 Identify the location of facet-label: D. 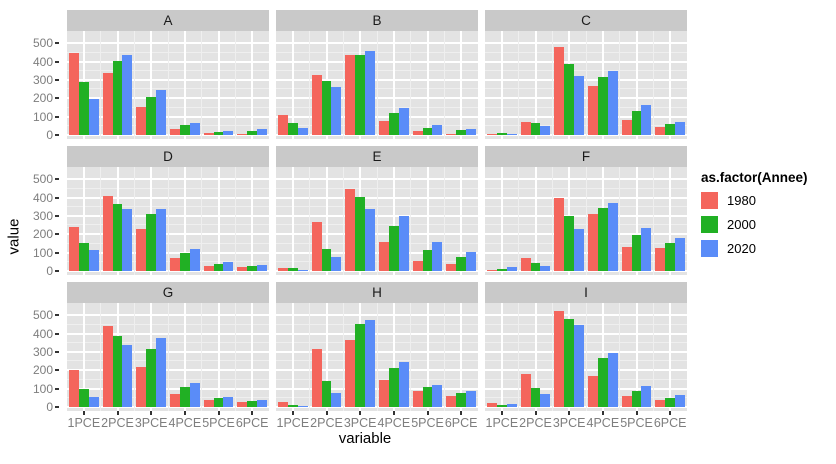
(168, 156).